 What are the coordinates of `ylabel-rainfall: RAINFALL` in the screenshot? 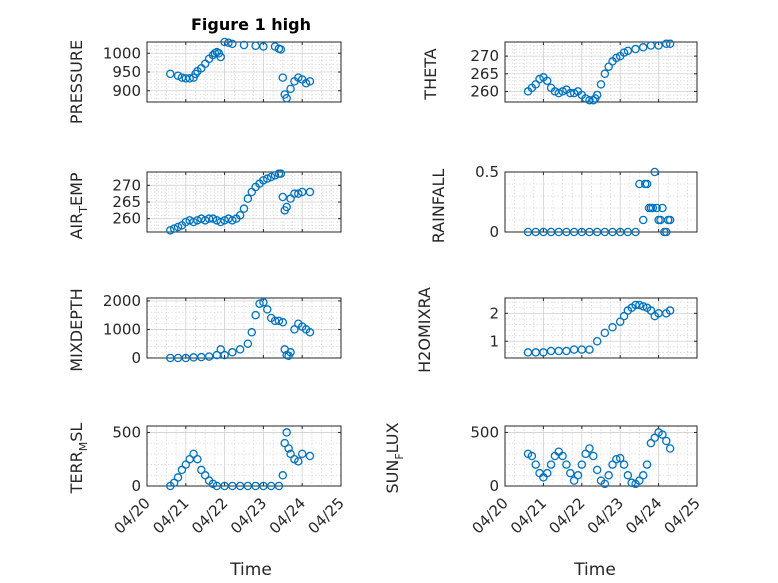 It's located at (438, 206).